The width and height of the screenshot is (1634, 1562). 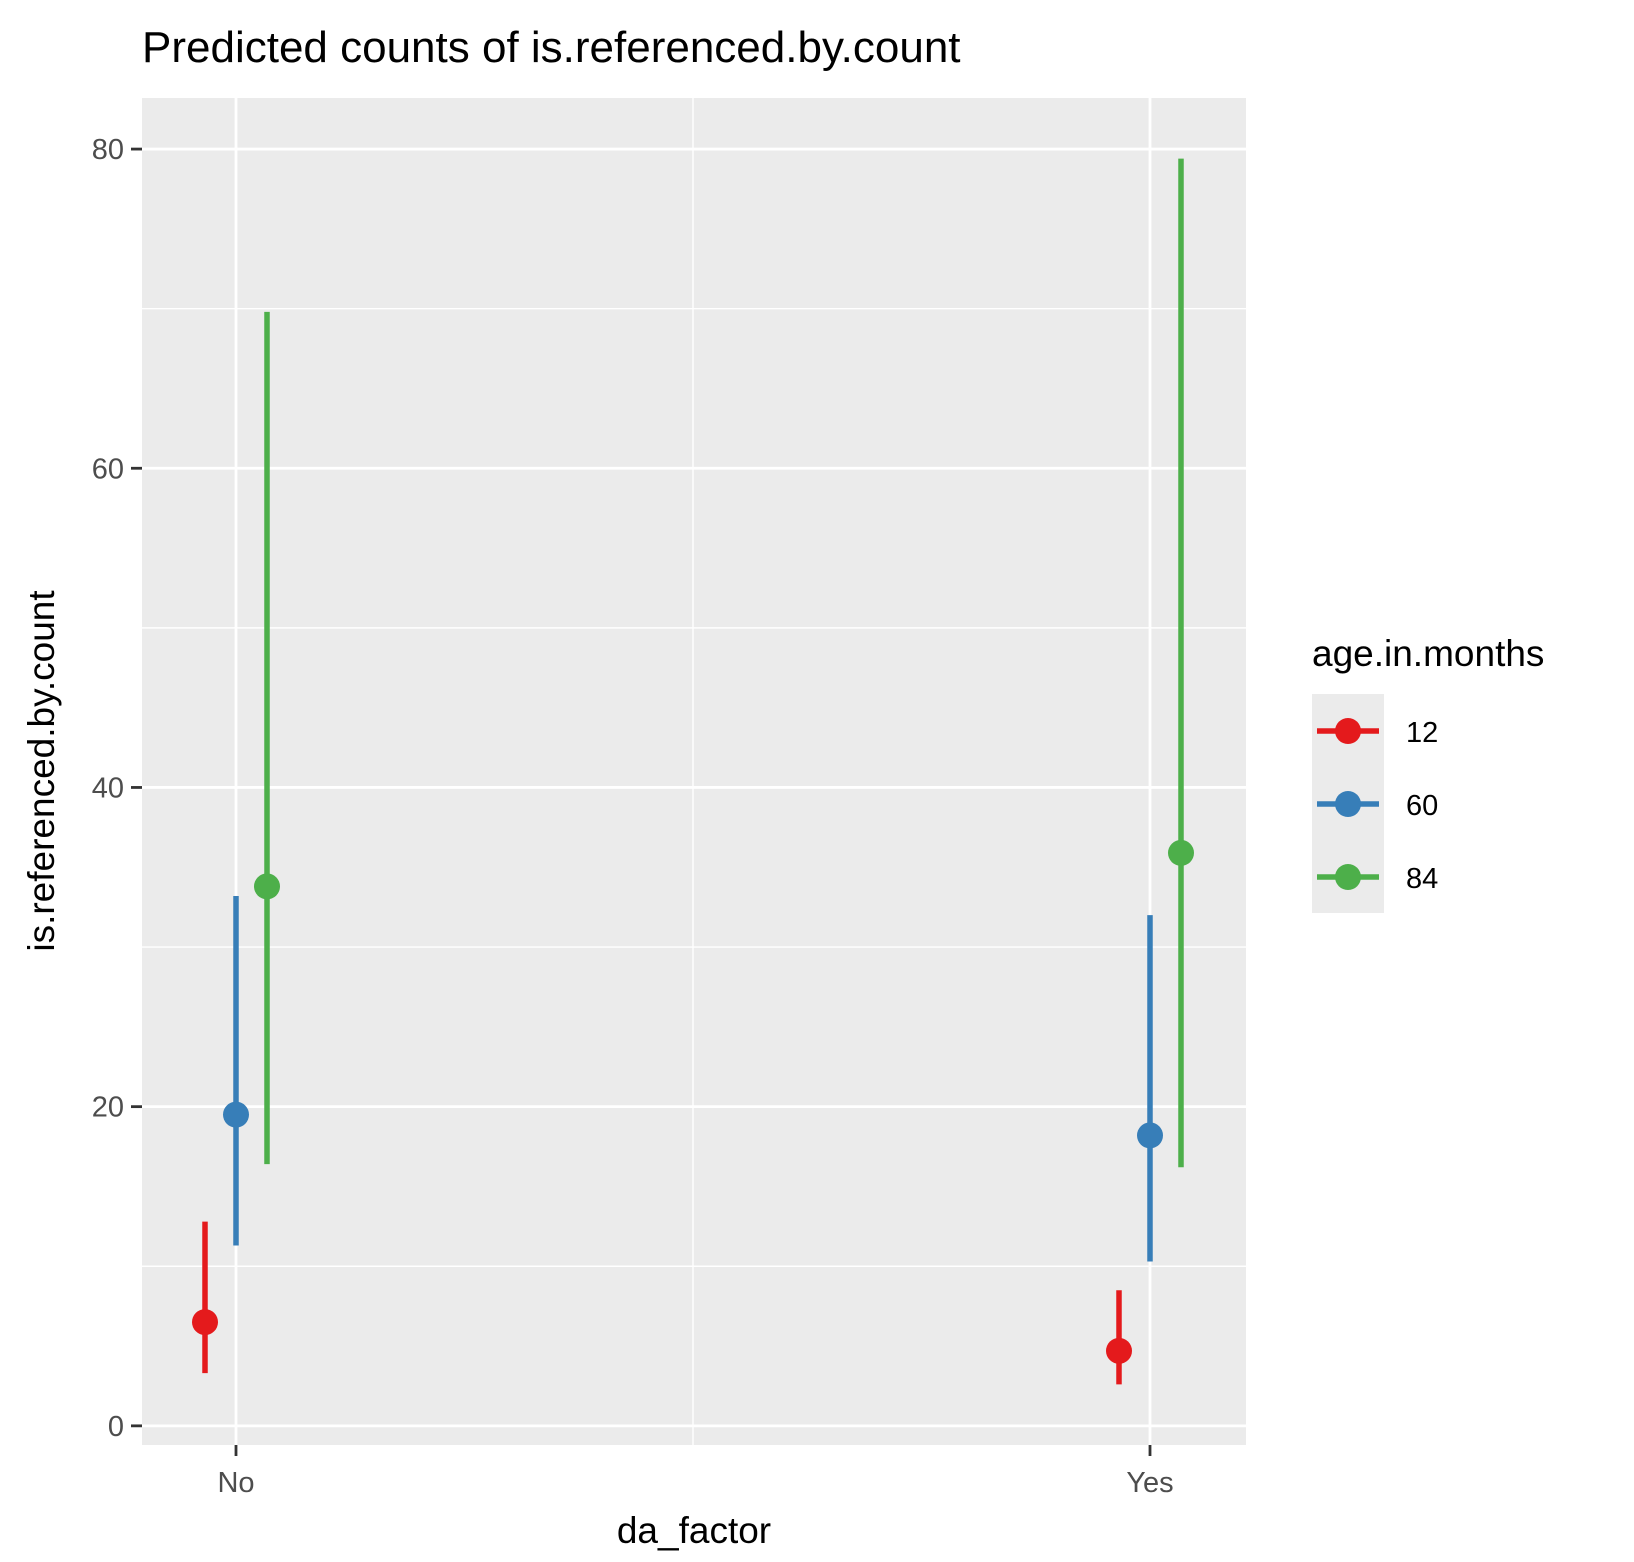 What do you see at coordinates (1149, 1483) in the screenshot?
I see `x-tick-label: Yes` at bounding box center [1149, 1483].